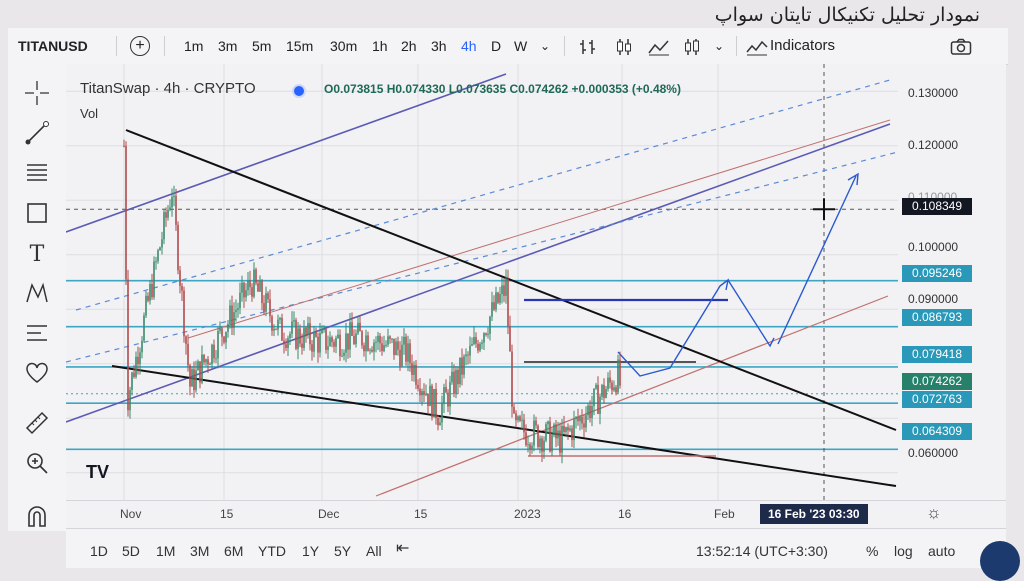  I want to click on interval-W: W, so click(521, 46).